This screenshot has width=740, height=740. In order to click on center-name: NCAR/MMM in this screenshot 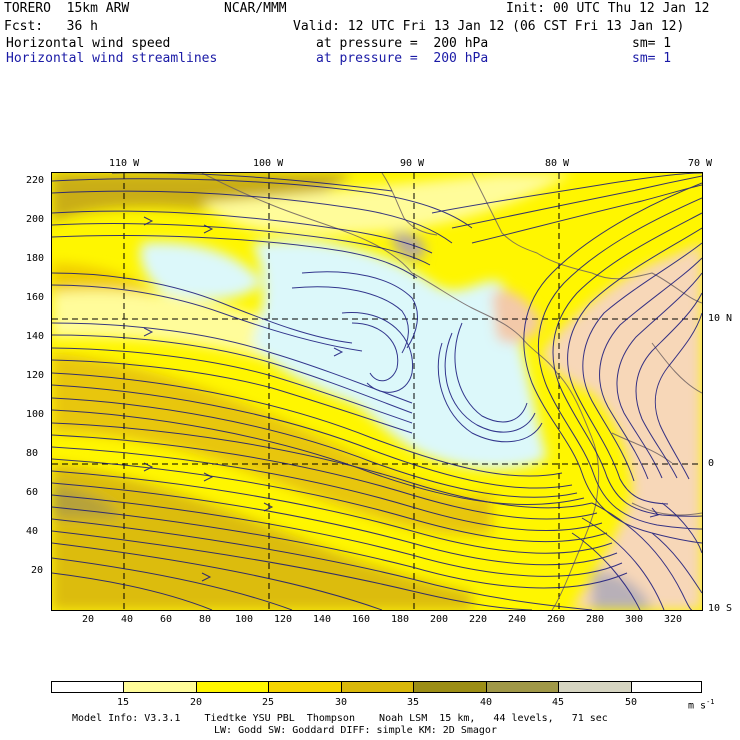, I will do `click(255, 8)`.